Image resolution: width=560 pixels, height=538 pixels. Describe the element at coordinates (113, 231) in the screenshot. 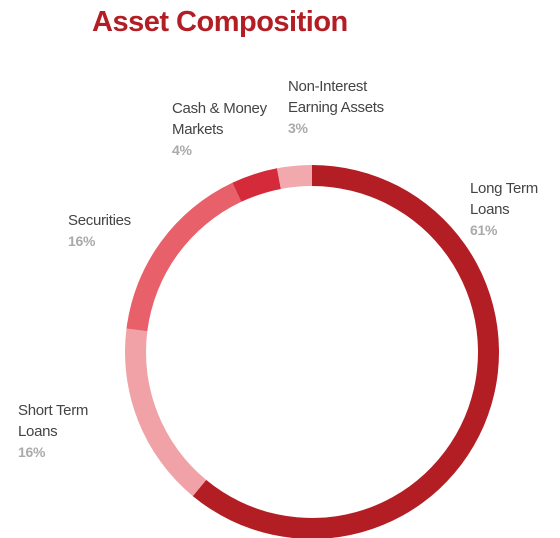

I see `segment-label: Securities 16%` at that location.